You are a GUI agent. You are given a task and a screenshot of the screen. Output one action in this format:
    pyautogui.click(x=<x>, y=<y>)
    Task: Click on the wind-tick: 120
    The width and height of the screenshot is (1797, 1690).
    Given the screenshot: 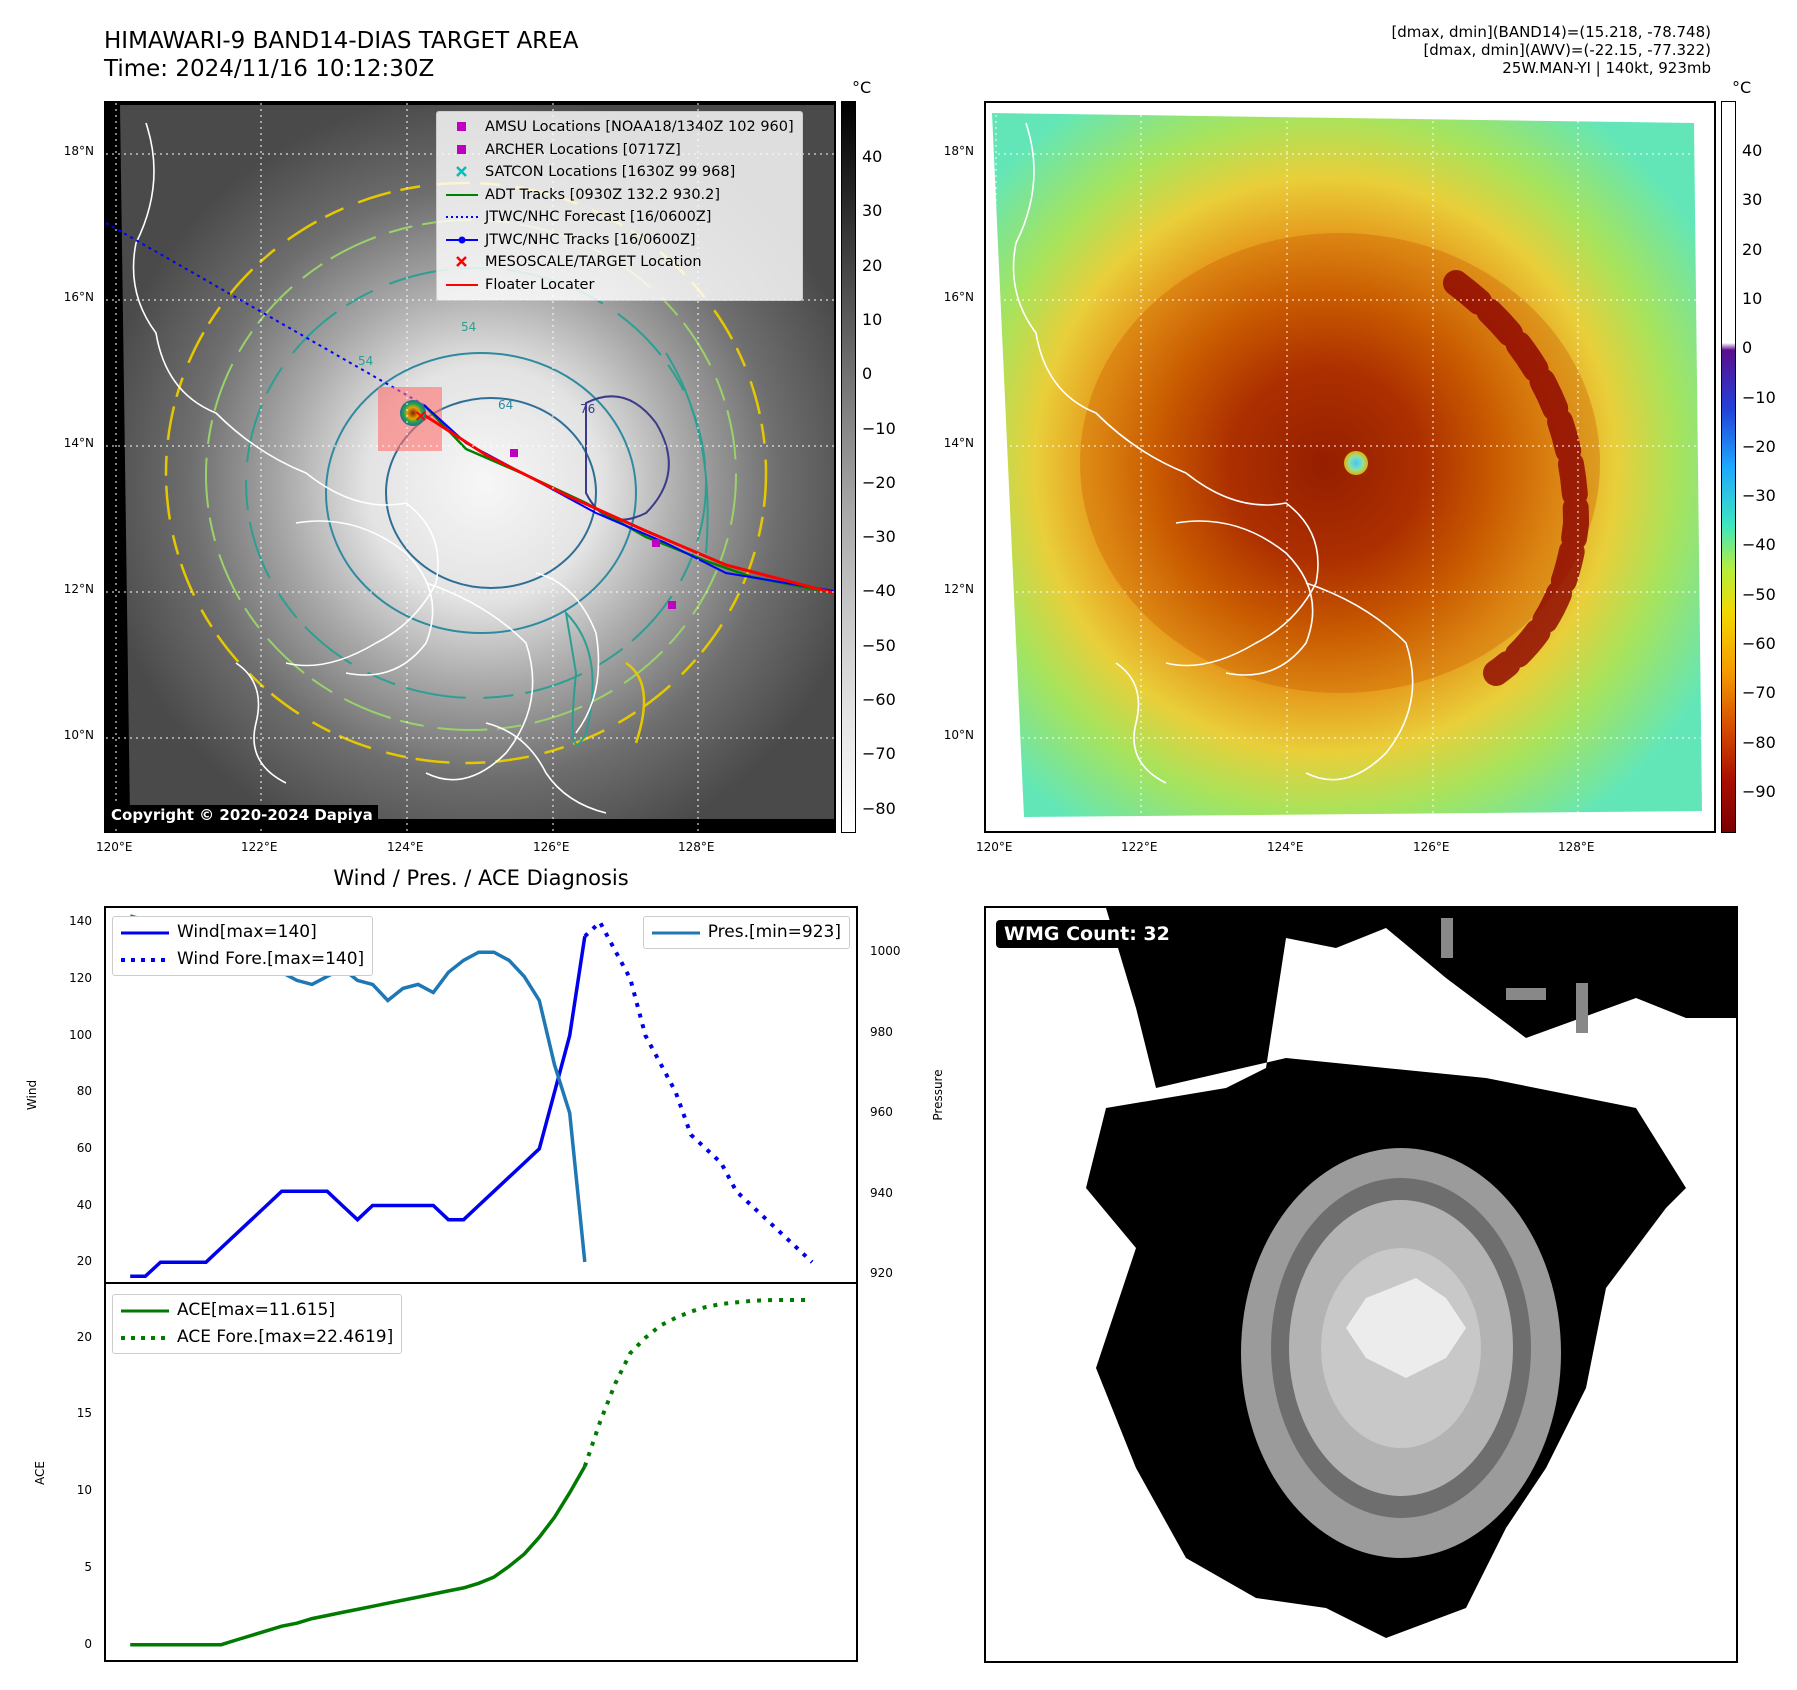 What is the action you would take?
    pyautogui.click(x=80, y=977)
    